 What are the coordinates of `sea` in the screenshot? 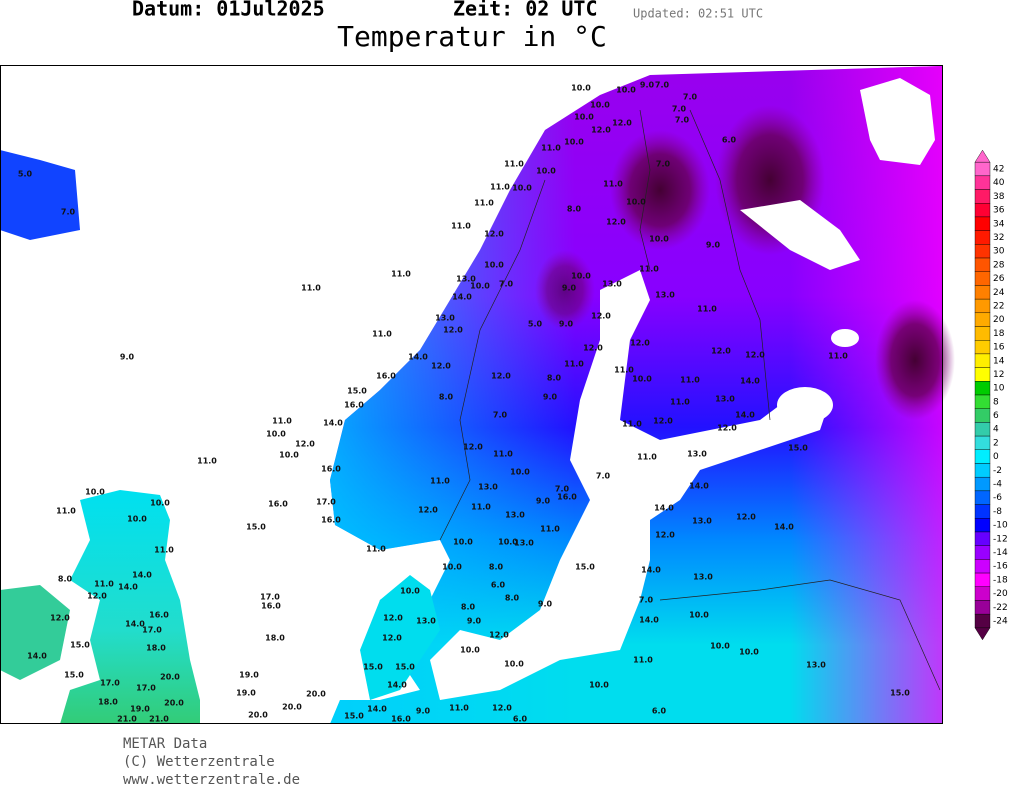 It's located at (897, 121).